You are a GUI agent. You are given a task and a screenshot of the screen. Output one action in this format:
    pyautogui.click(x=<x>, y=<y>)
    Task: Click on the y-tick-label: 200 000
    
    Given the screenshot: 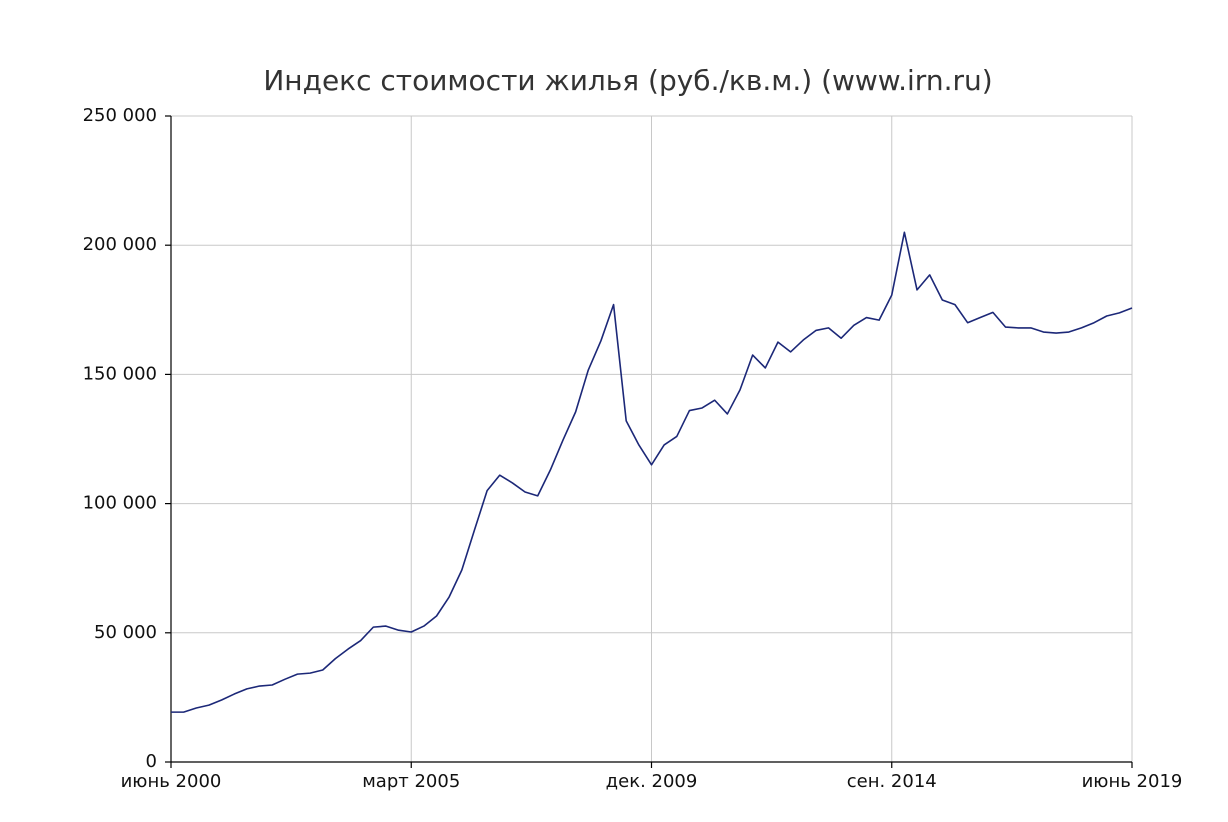 What is the action you would take?
    pyautogui.click(x=120, y=244)
    